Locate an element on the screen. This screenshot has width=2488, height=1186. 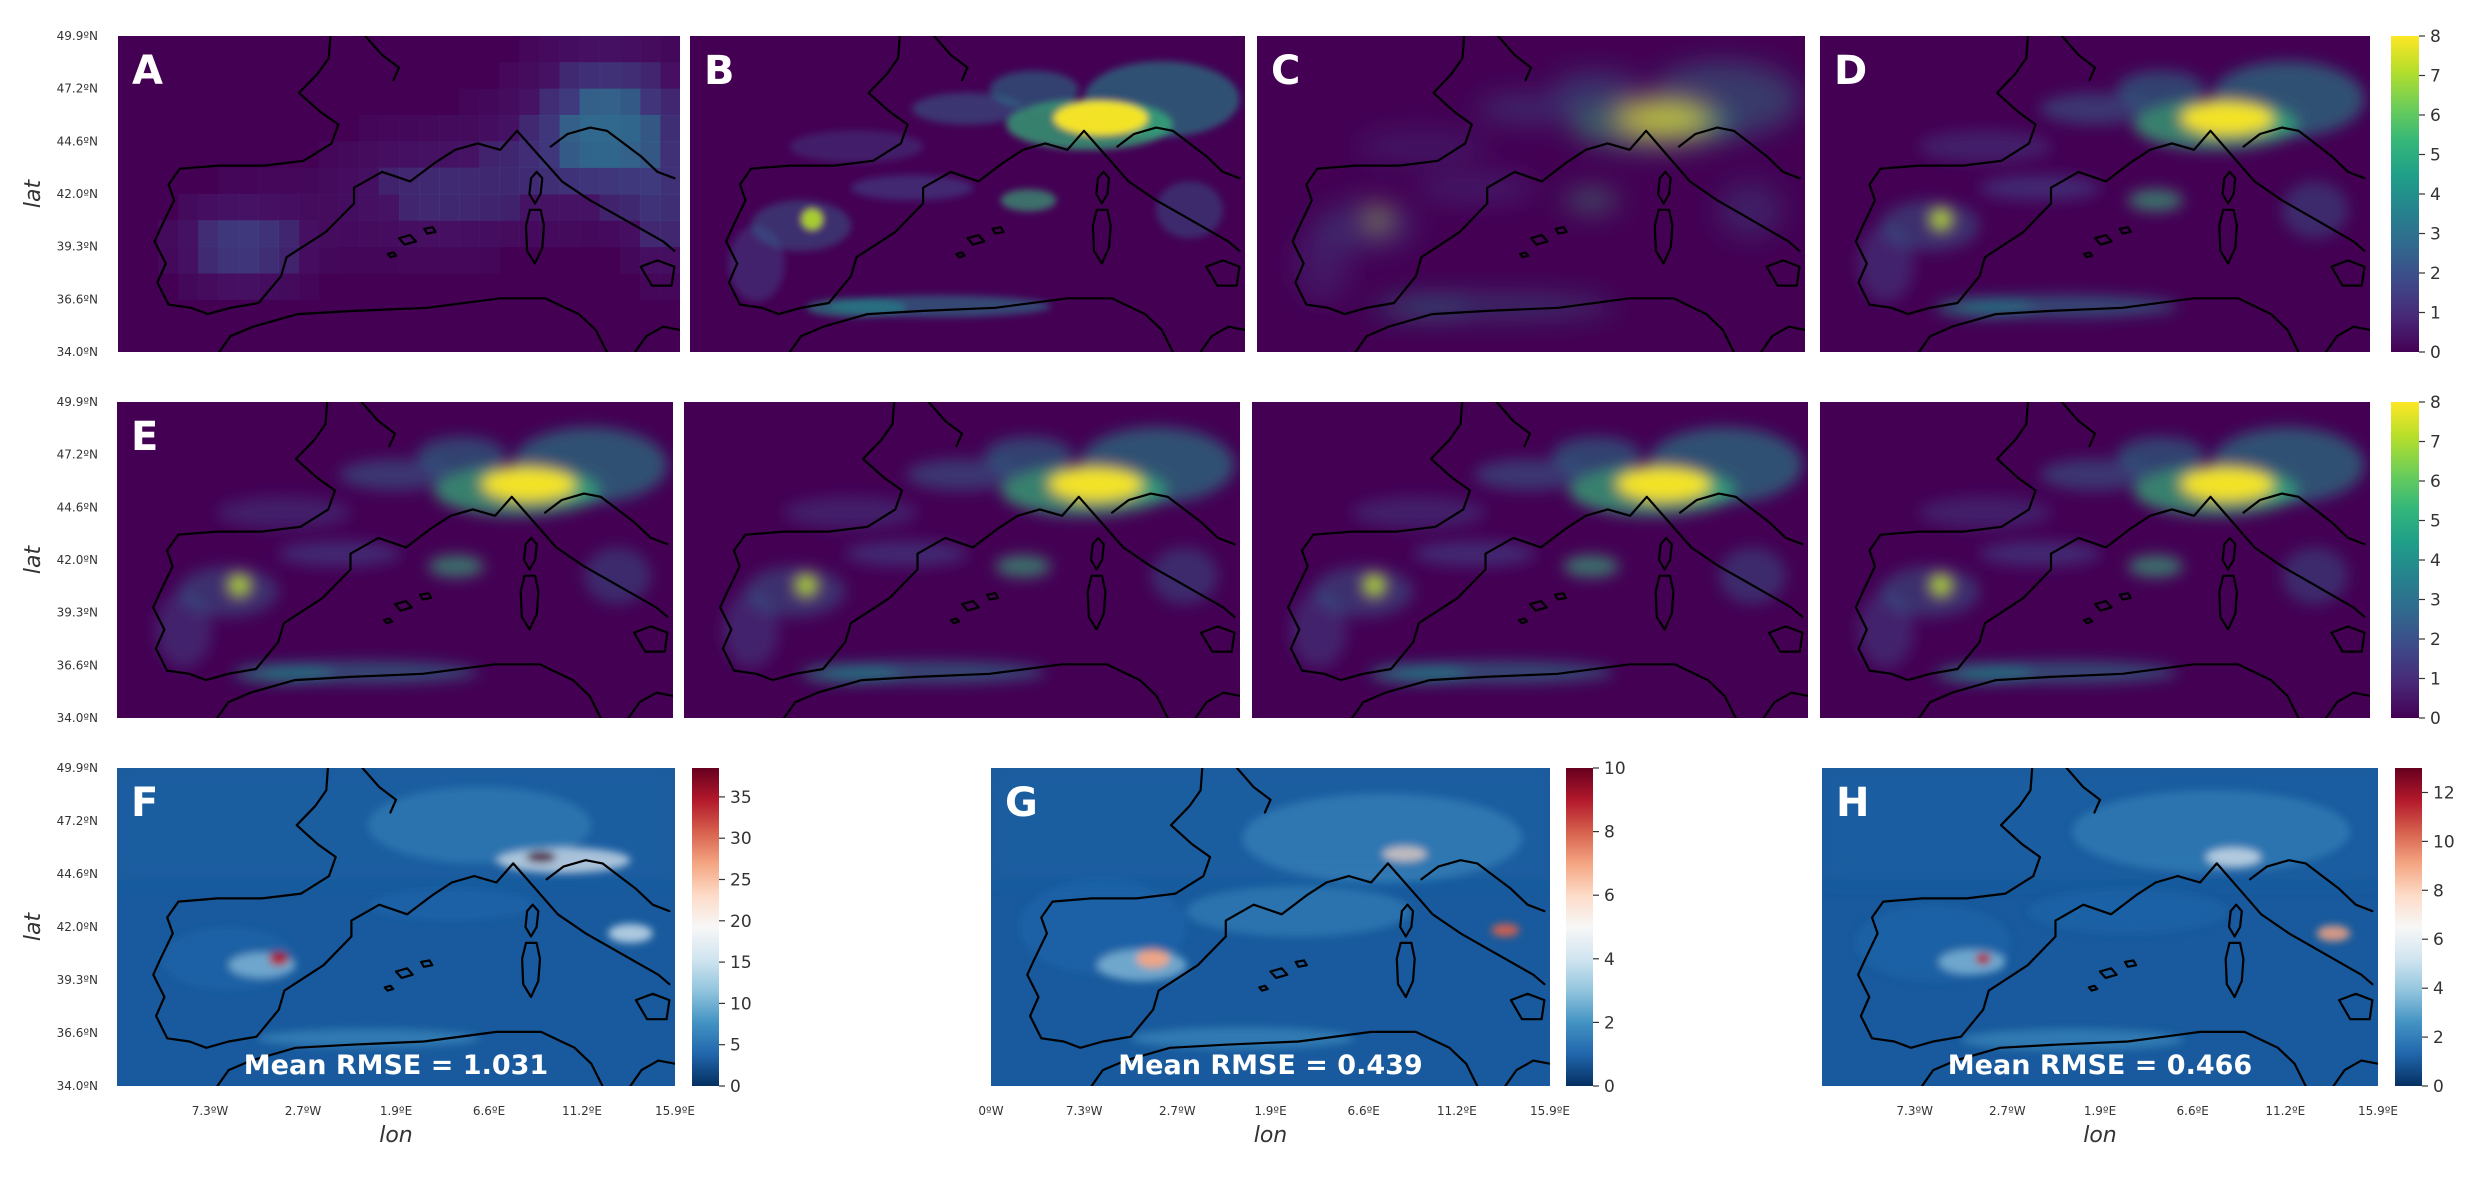
colorbar-tick-label: 10 is located at coordinates (2444, 842).